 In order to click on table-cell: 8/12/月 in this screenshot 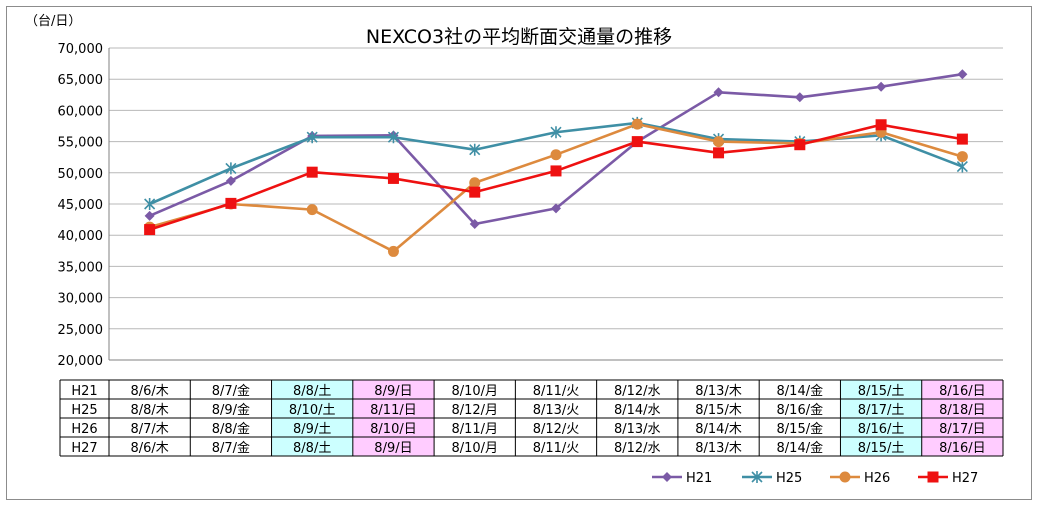, I will do `click(474, 410)`.